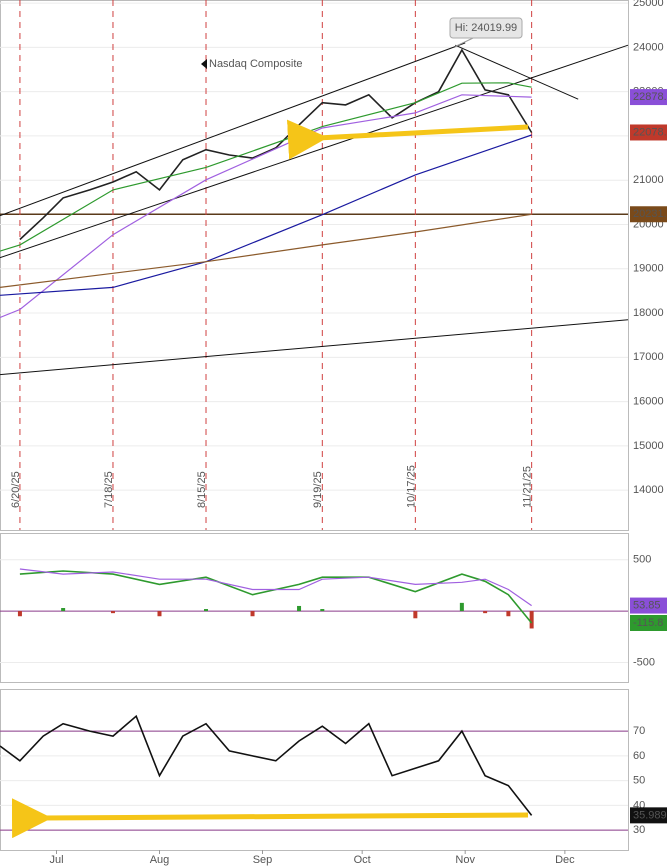 This screenshot has width=667, height=867. I want to click on last-value-label: -115.8, so click(648, 623).